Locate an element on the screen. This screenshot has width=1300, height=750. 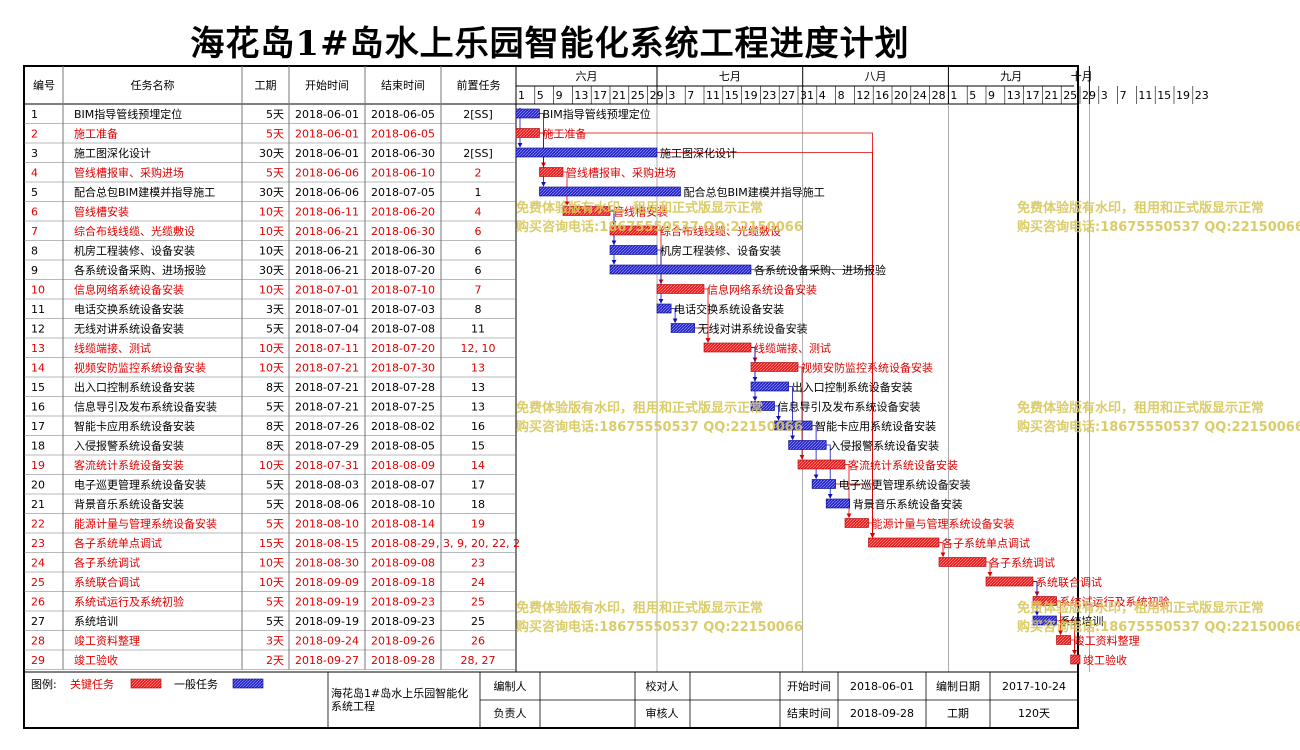
month-label: 十月 is located at coordinates (1082, 76).